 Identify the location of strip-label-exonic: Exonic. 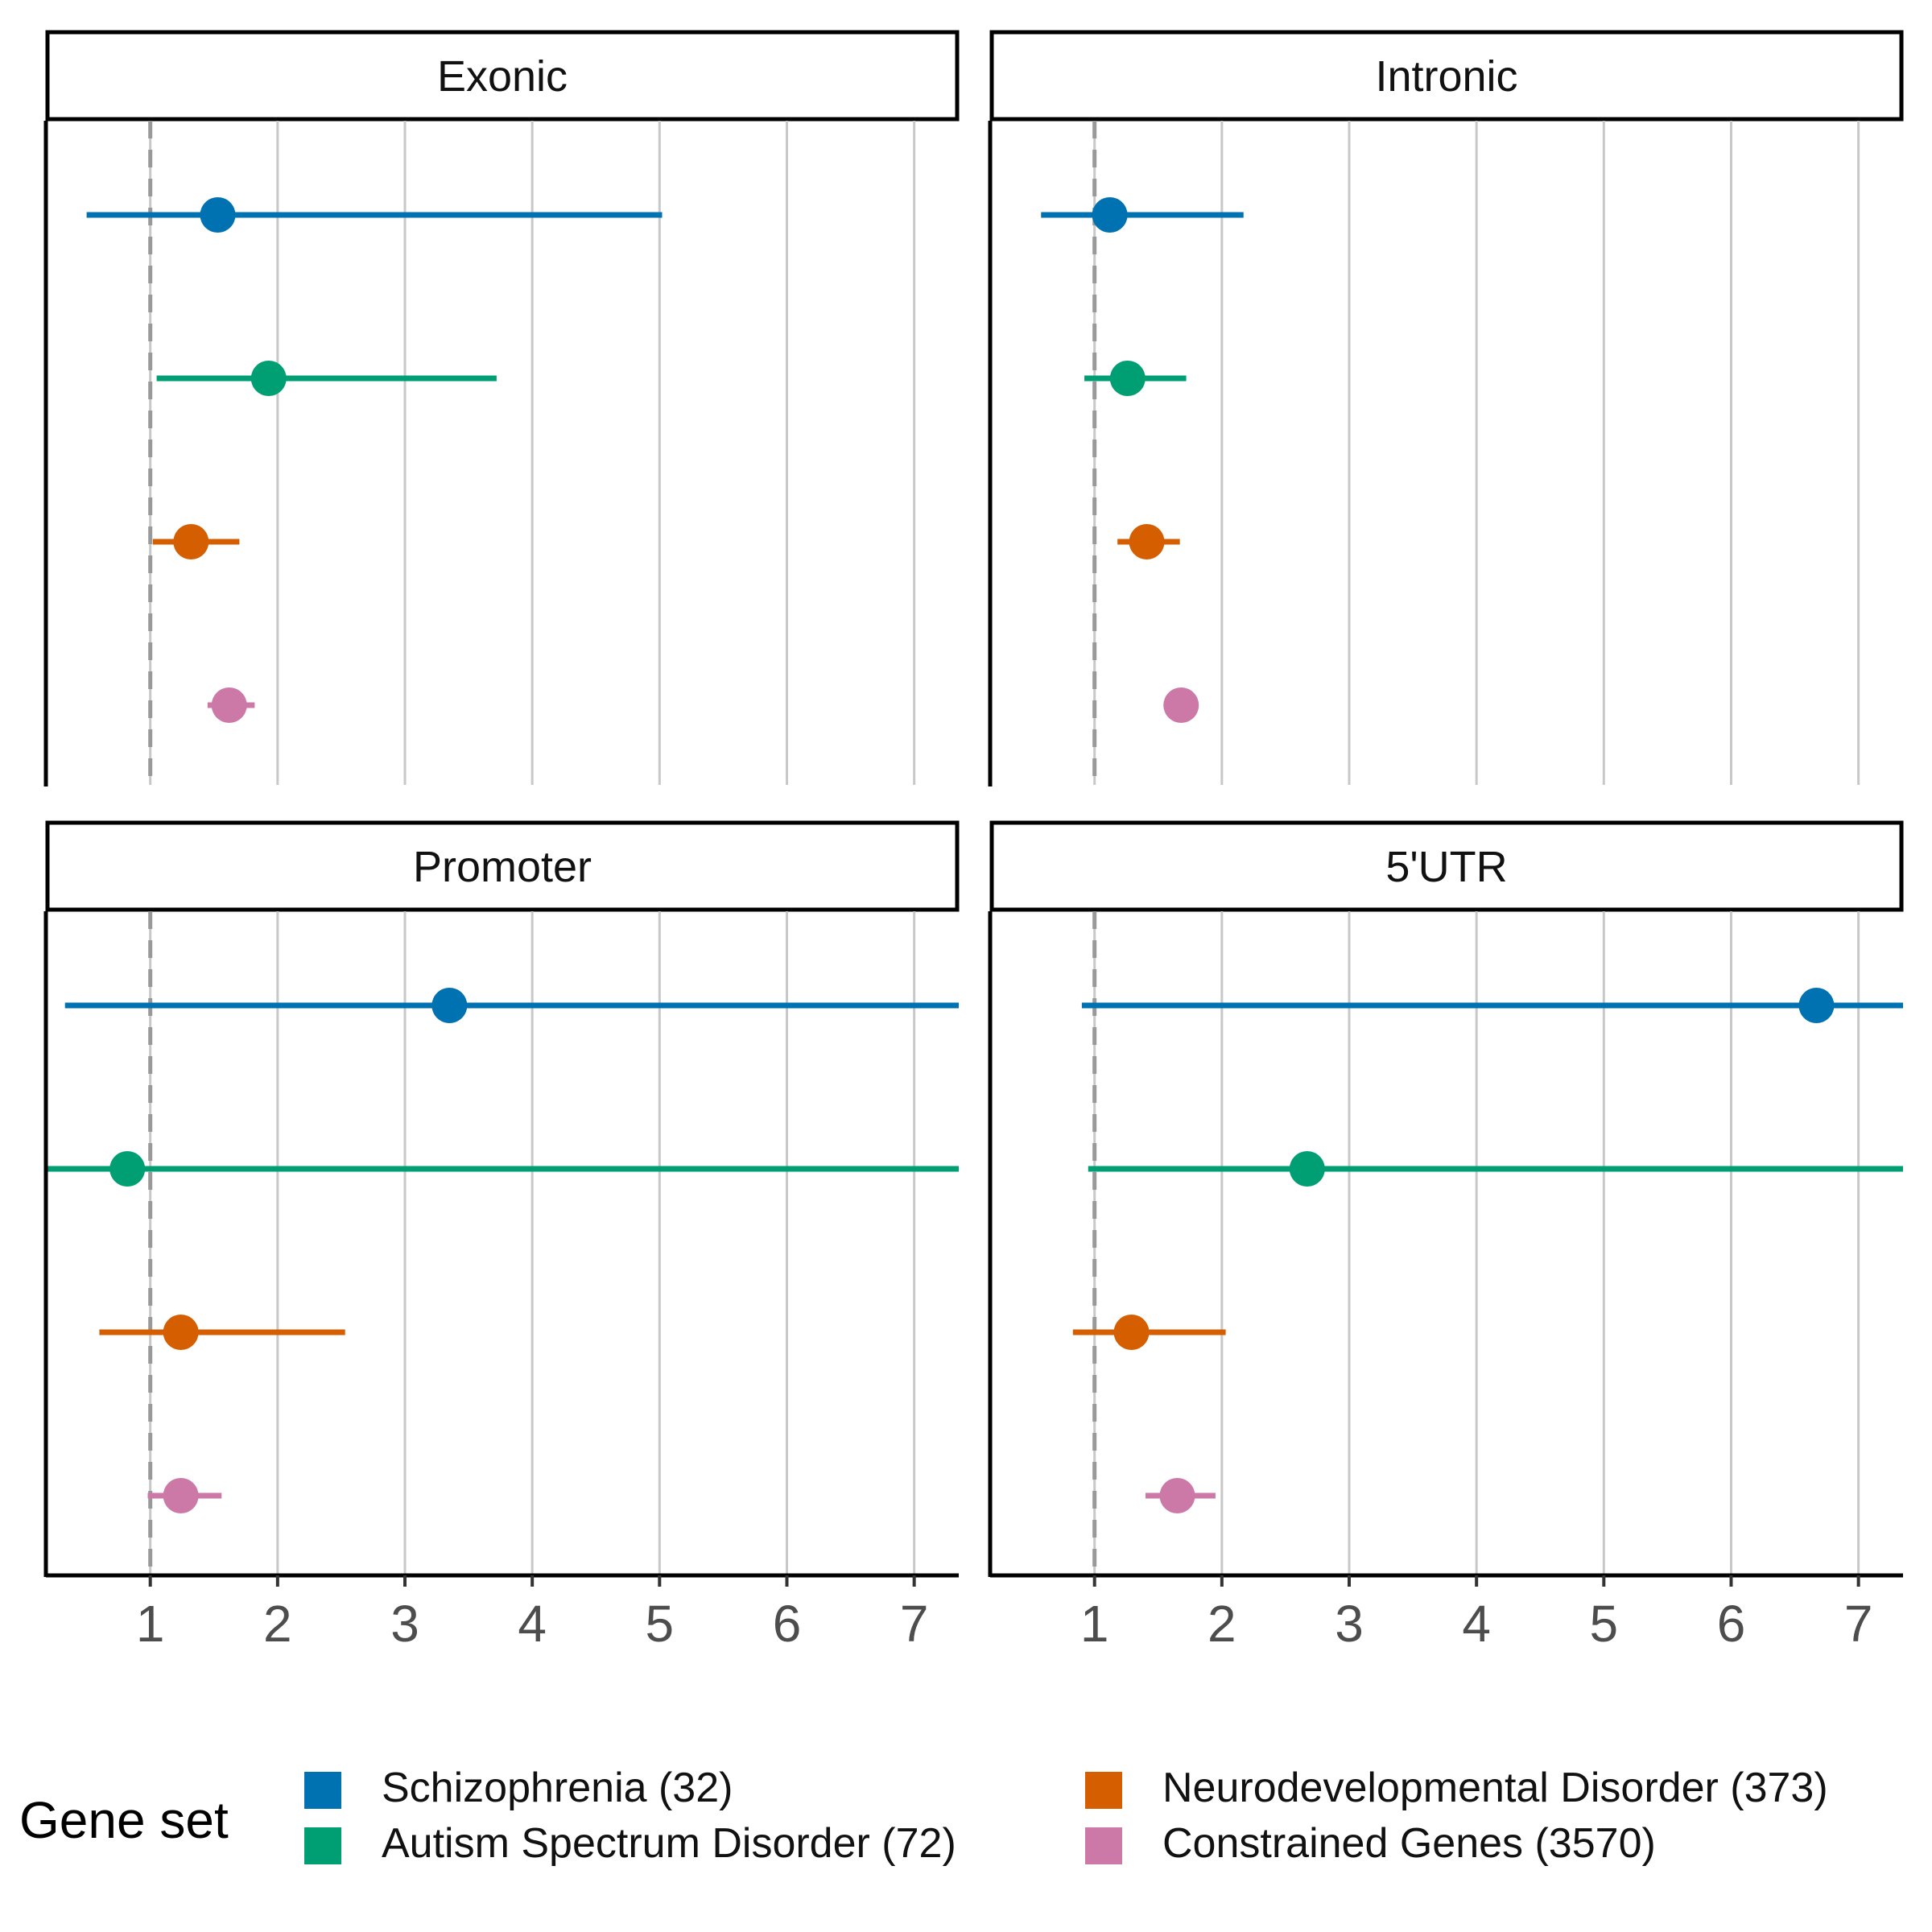
(503, 76).